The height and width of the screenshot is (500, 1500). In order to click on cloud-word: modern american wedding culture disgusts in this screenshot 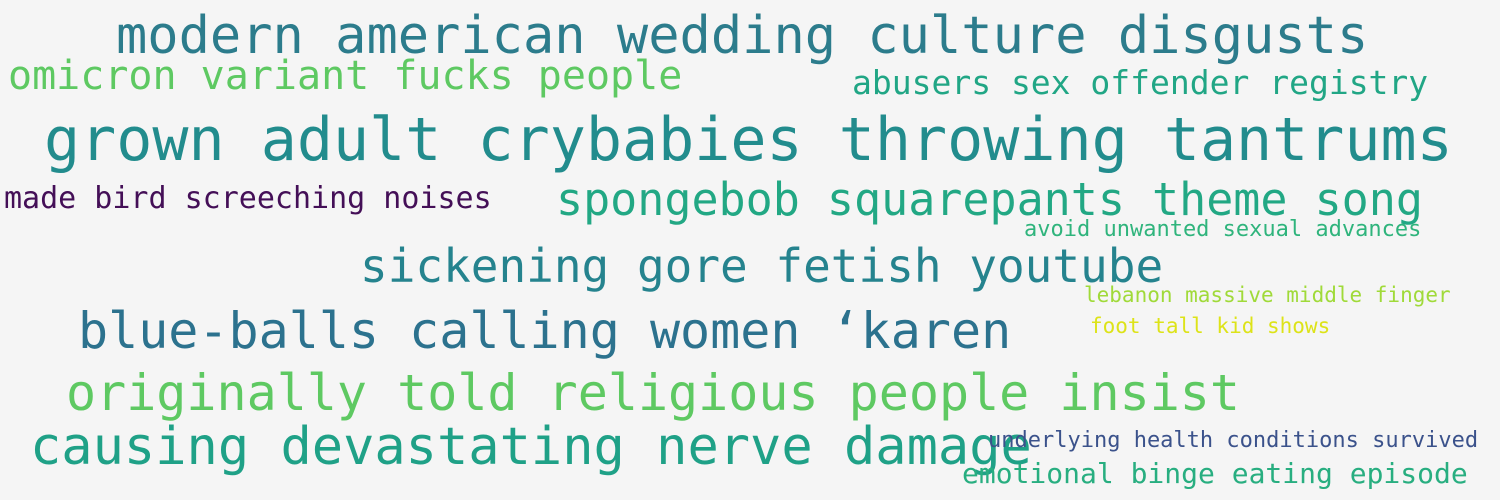, I will do `click(742, 36)`.